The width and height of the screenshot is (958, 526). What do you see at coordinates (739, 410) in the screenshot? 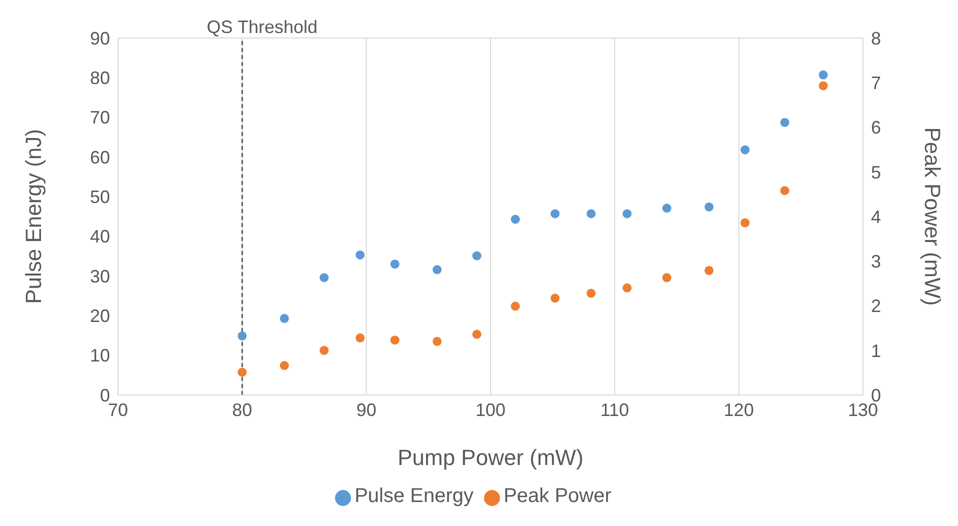
I see `x-tick-label: 120` at bounding box center [739, 410].